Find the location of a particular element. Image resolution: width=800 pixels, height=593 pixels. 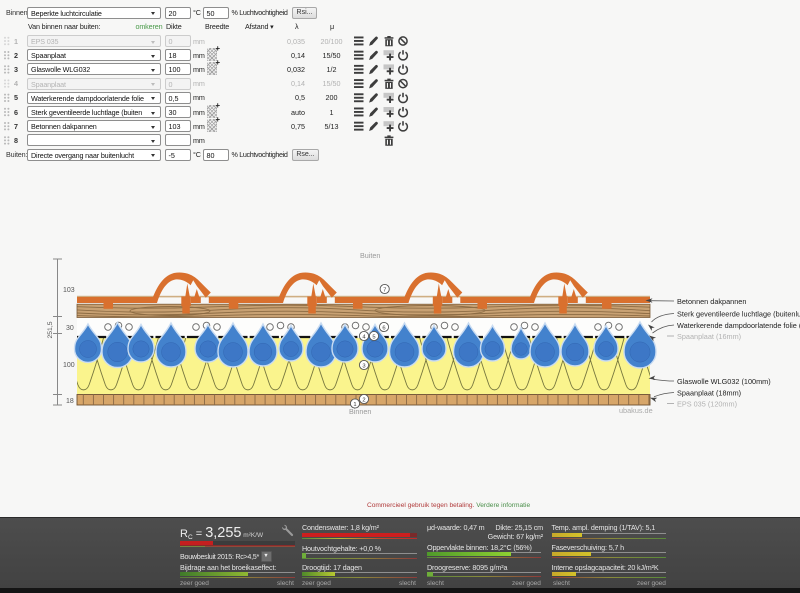

svg-text: Buiten is located at coordinates (370, 255).